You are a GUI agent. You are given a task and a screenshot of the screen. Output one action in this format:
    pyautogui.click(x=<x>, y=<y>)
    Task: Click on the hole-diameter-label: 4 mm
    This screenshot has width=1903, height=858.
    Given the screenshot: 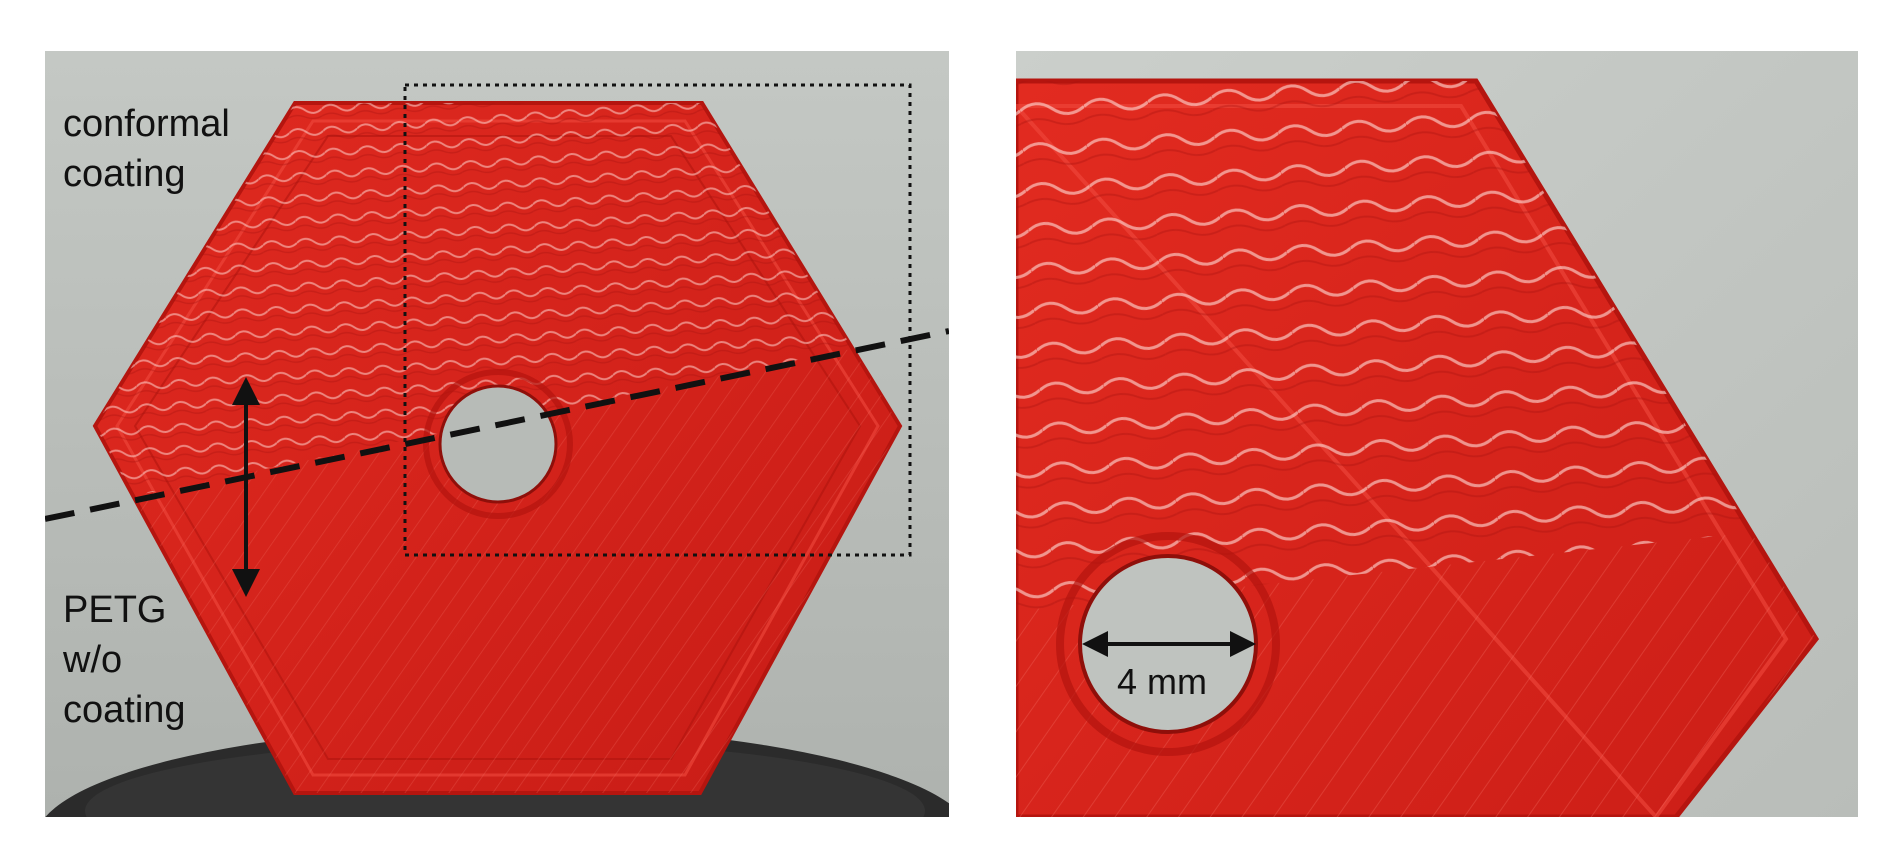 What is the action you would take?
    pyautogui.click(x=1162, y=681)
    